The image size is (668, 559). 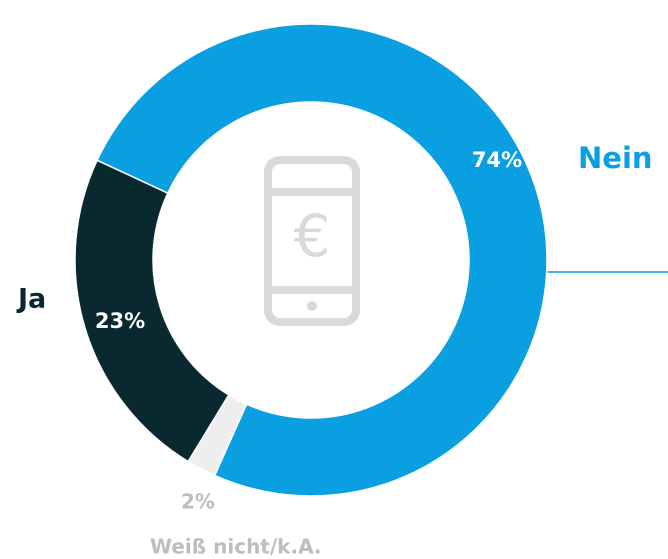 I want to click on category-label: Weiß nicht/k.A., so click(x=236, y=547).